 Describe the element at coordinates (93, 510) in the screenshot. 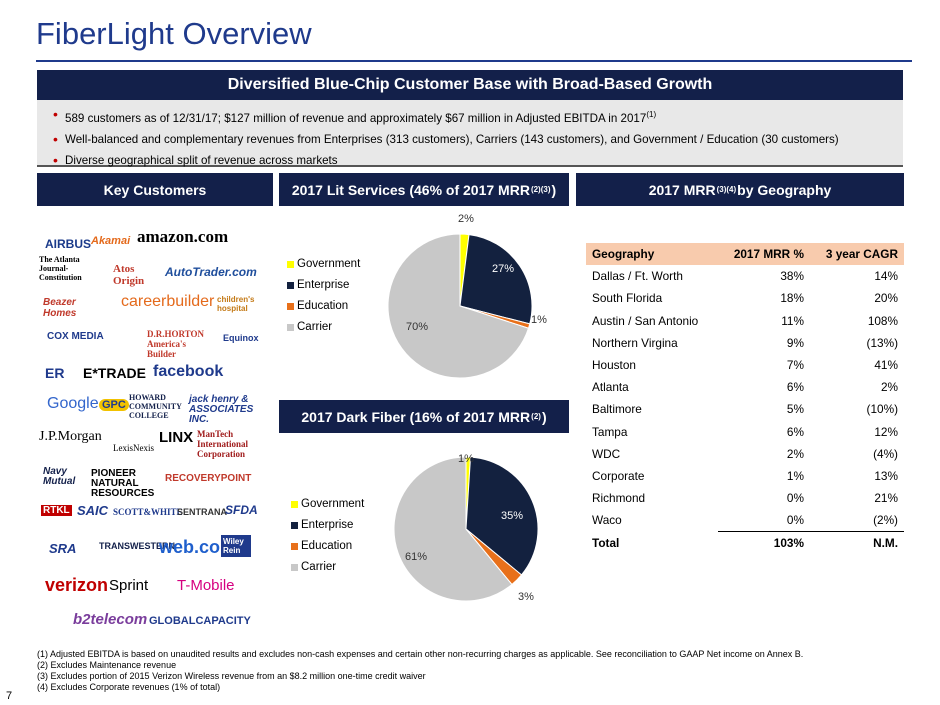

I see `logo-saic: SAIC` at that location.